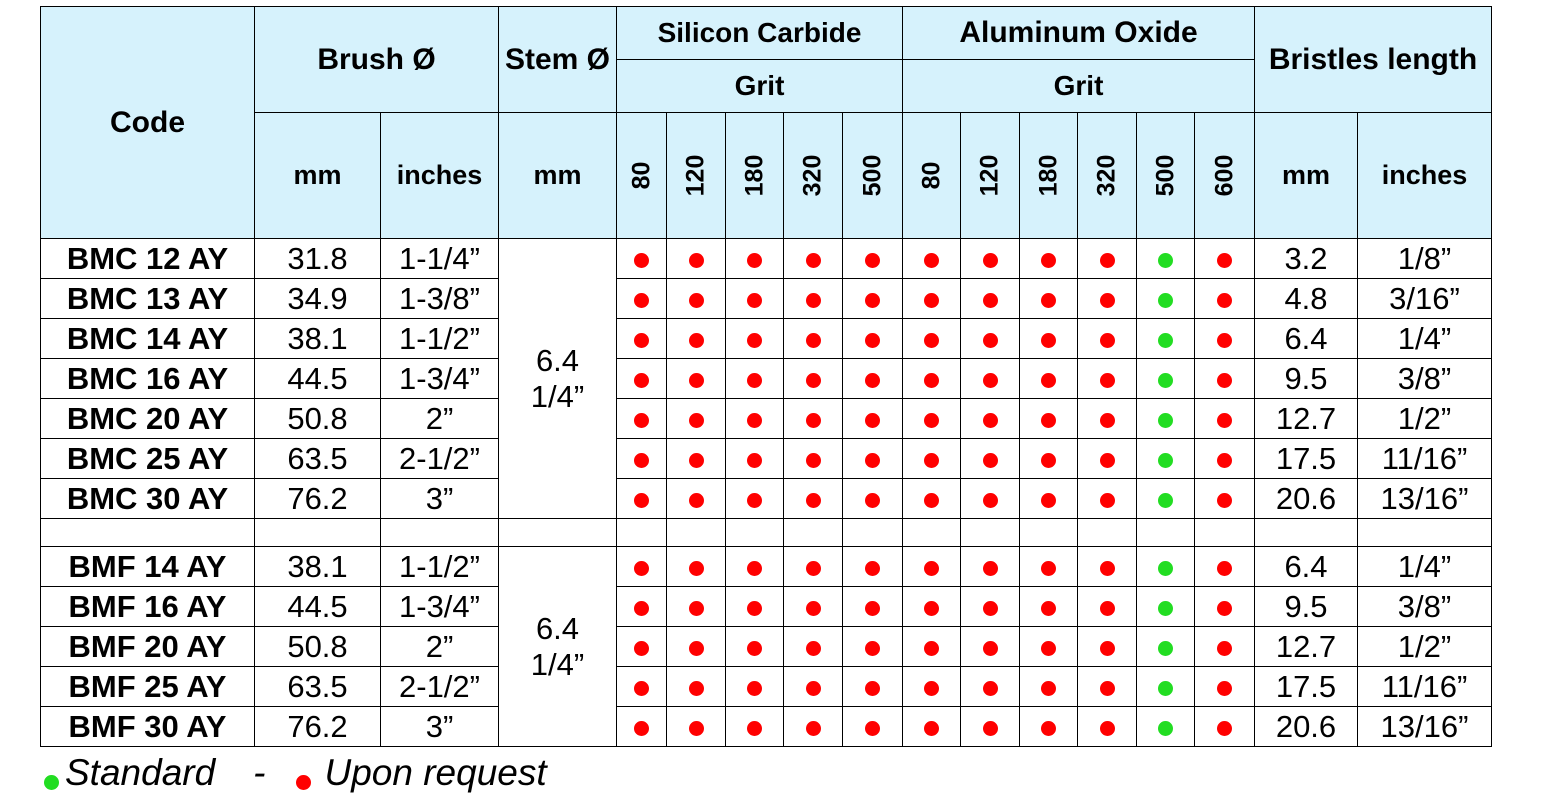 The width and height of the screenshot is (1543, 808). What do you see at coordinates (439, 498) in the screenshot?
I see `brush-diameter-inches: 3”` at bounding box center [439, 498].